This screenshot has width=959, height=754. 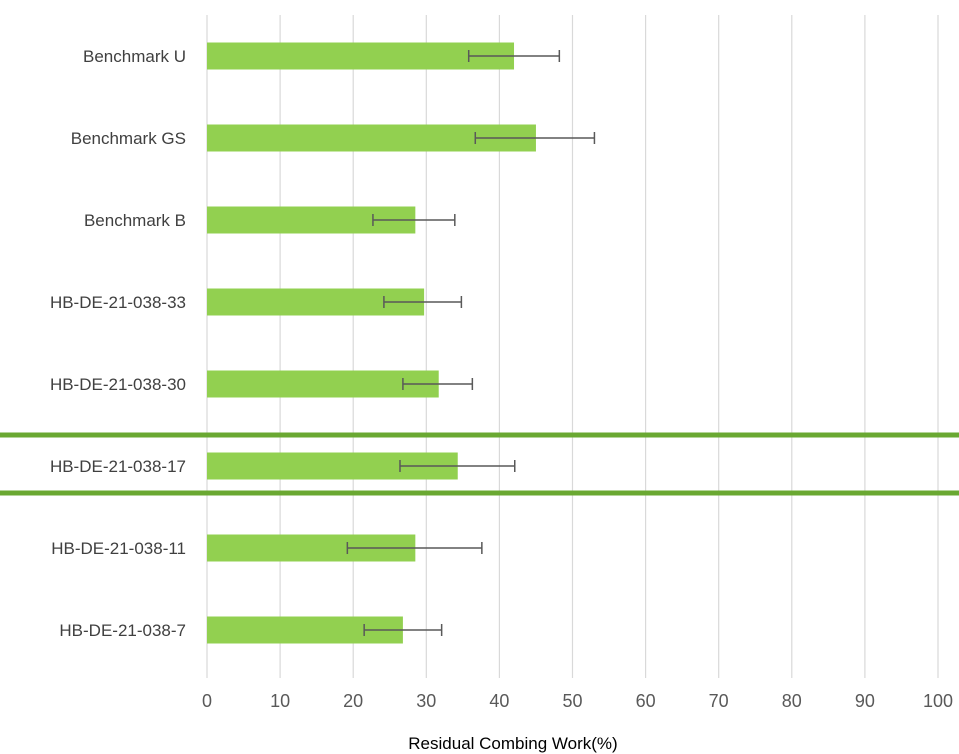 I want to click on category-label: Benchmark GS, so click(x=128, y=138).